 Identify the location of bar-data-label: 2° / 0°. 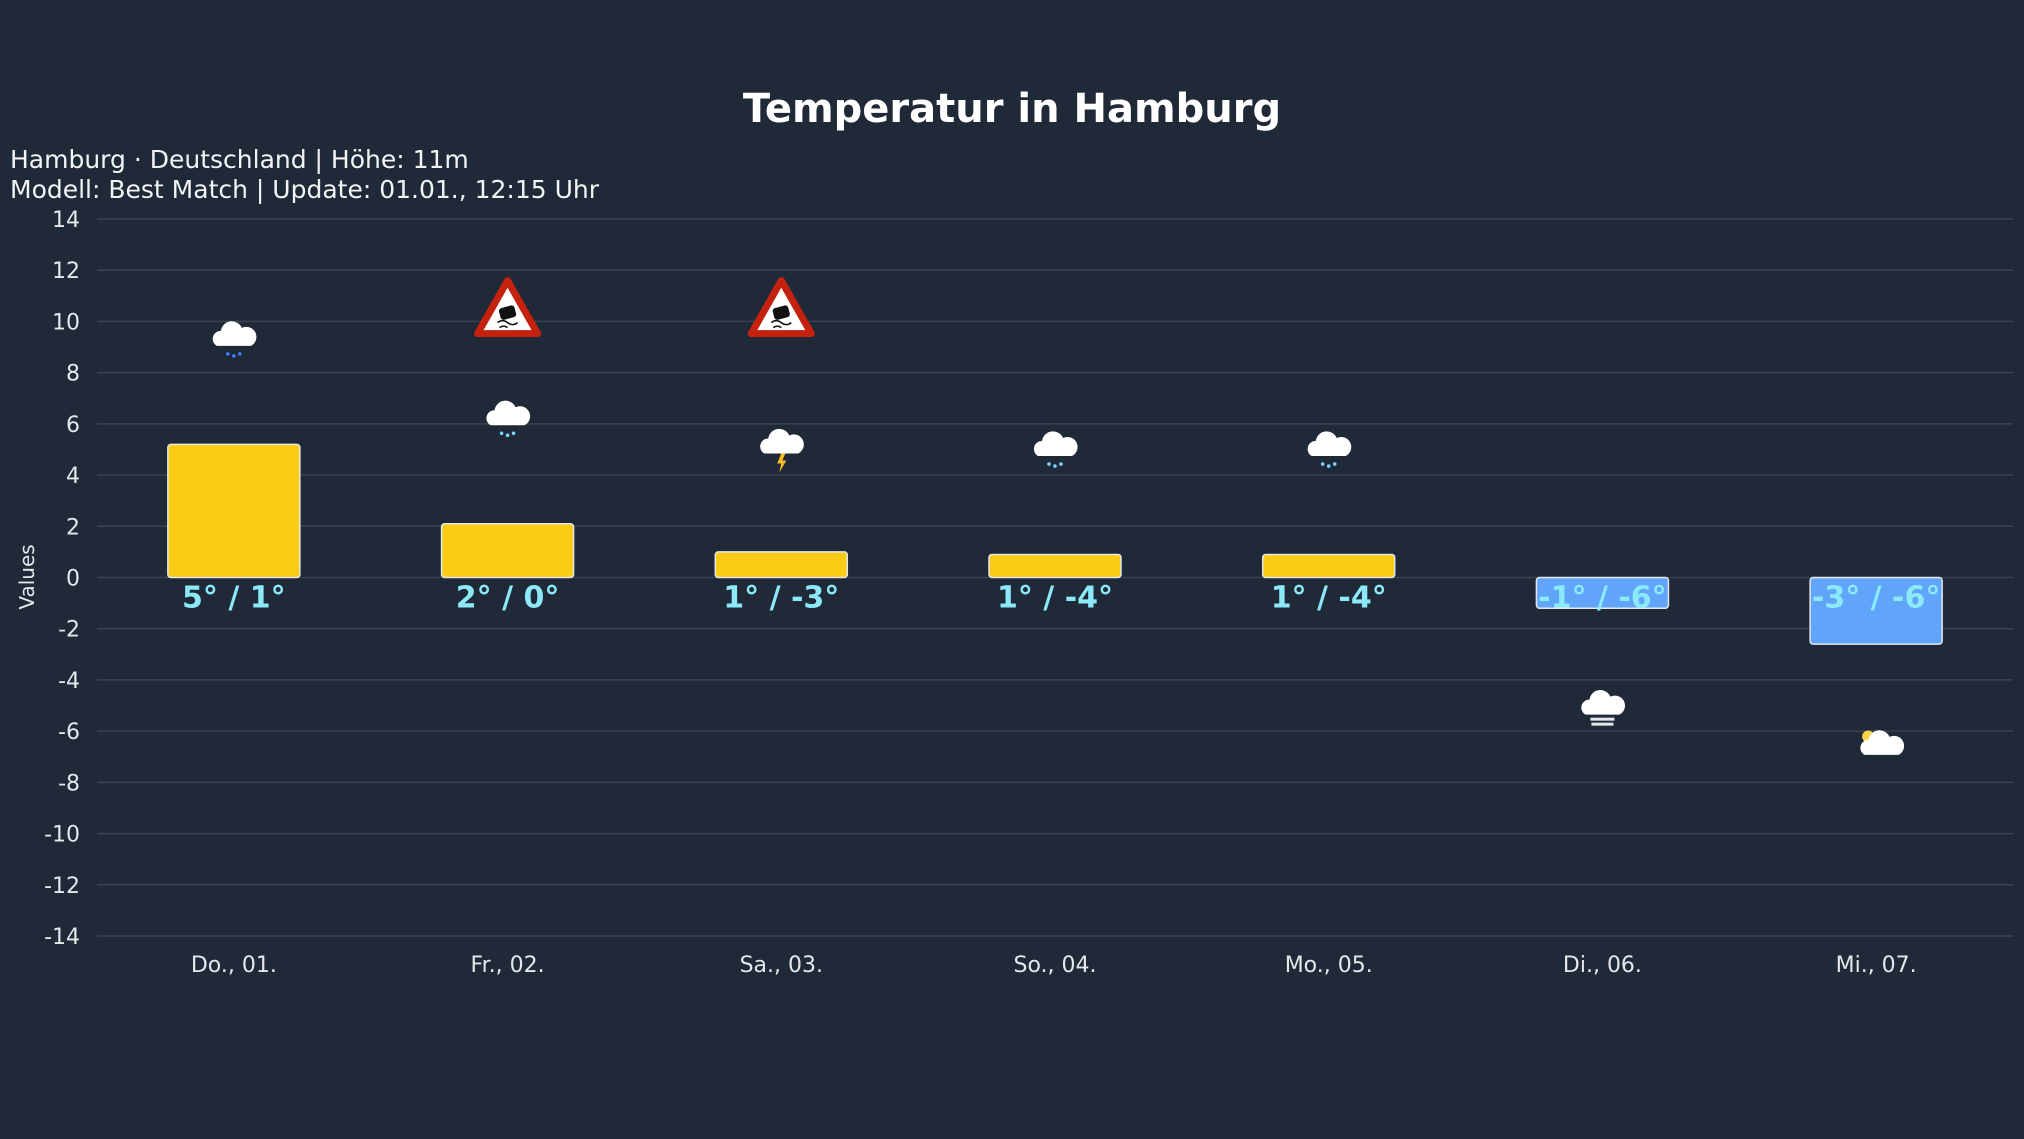
(508, 598).